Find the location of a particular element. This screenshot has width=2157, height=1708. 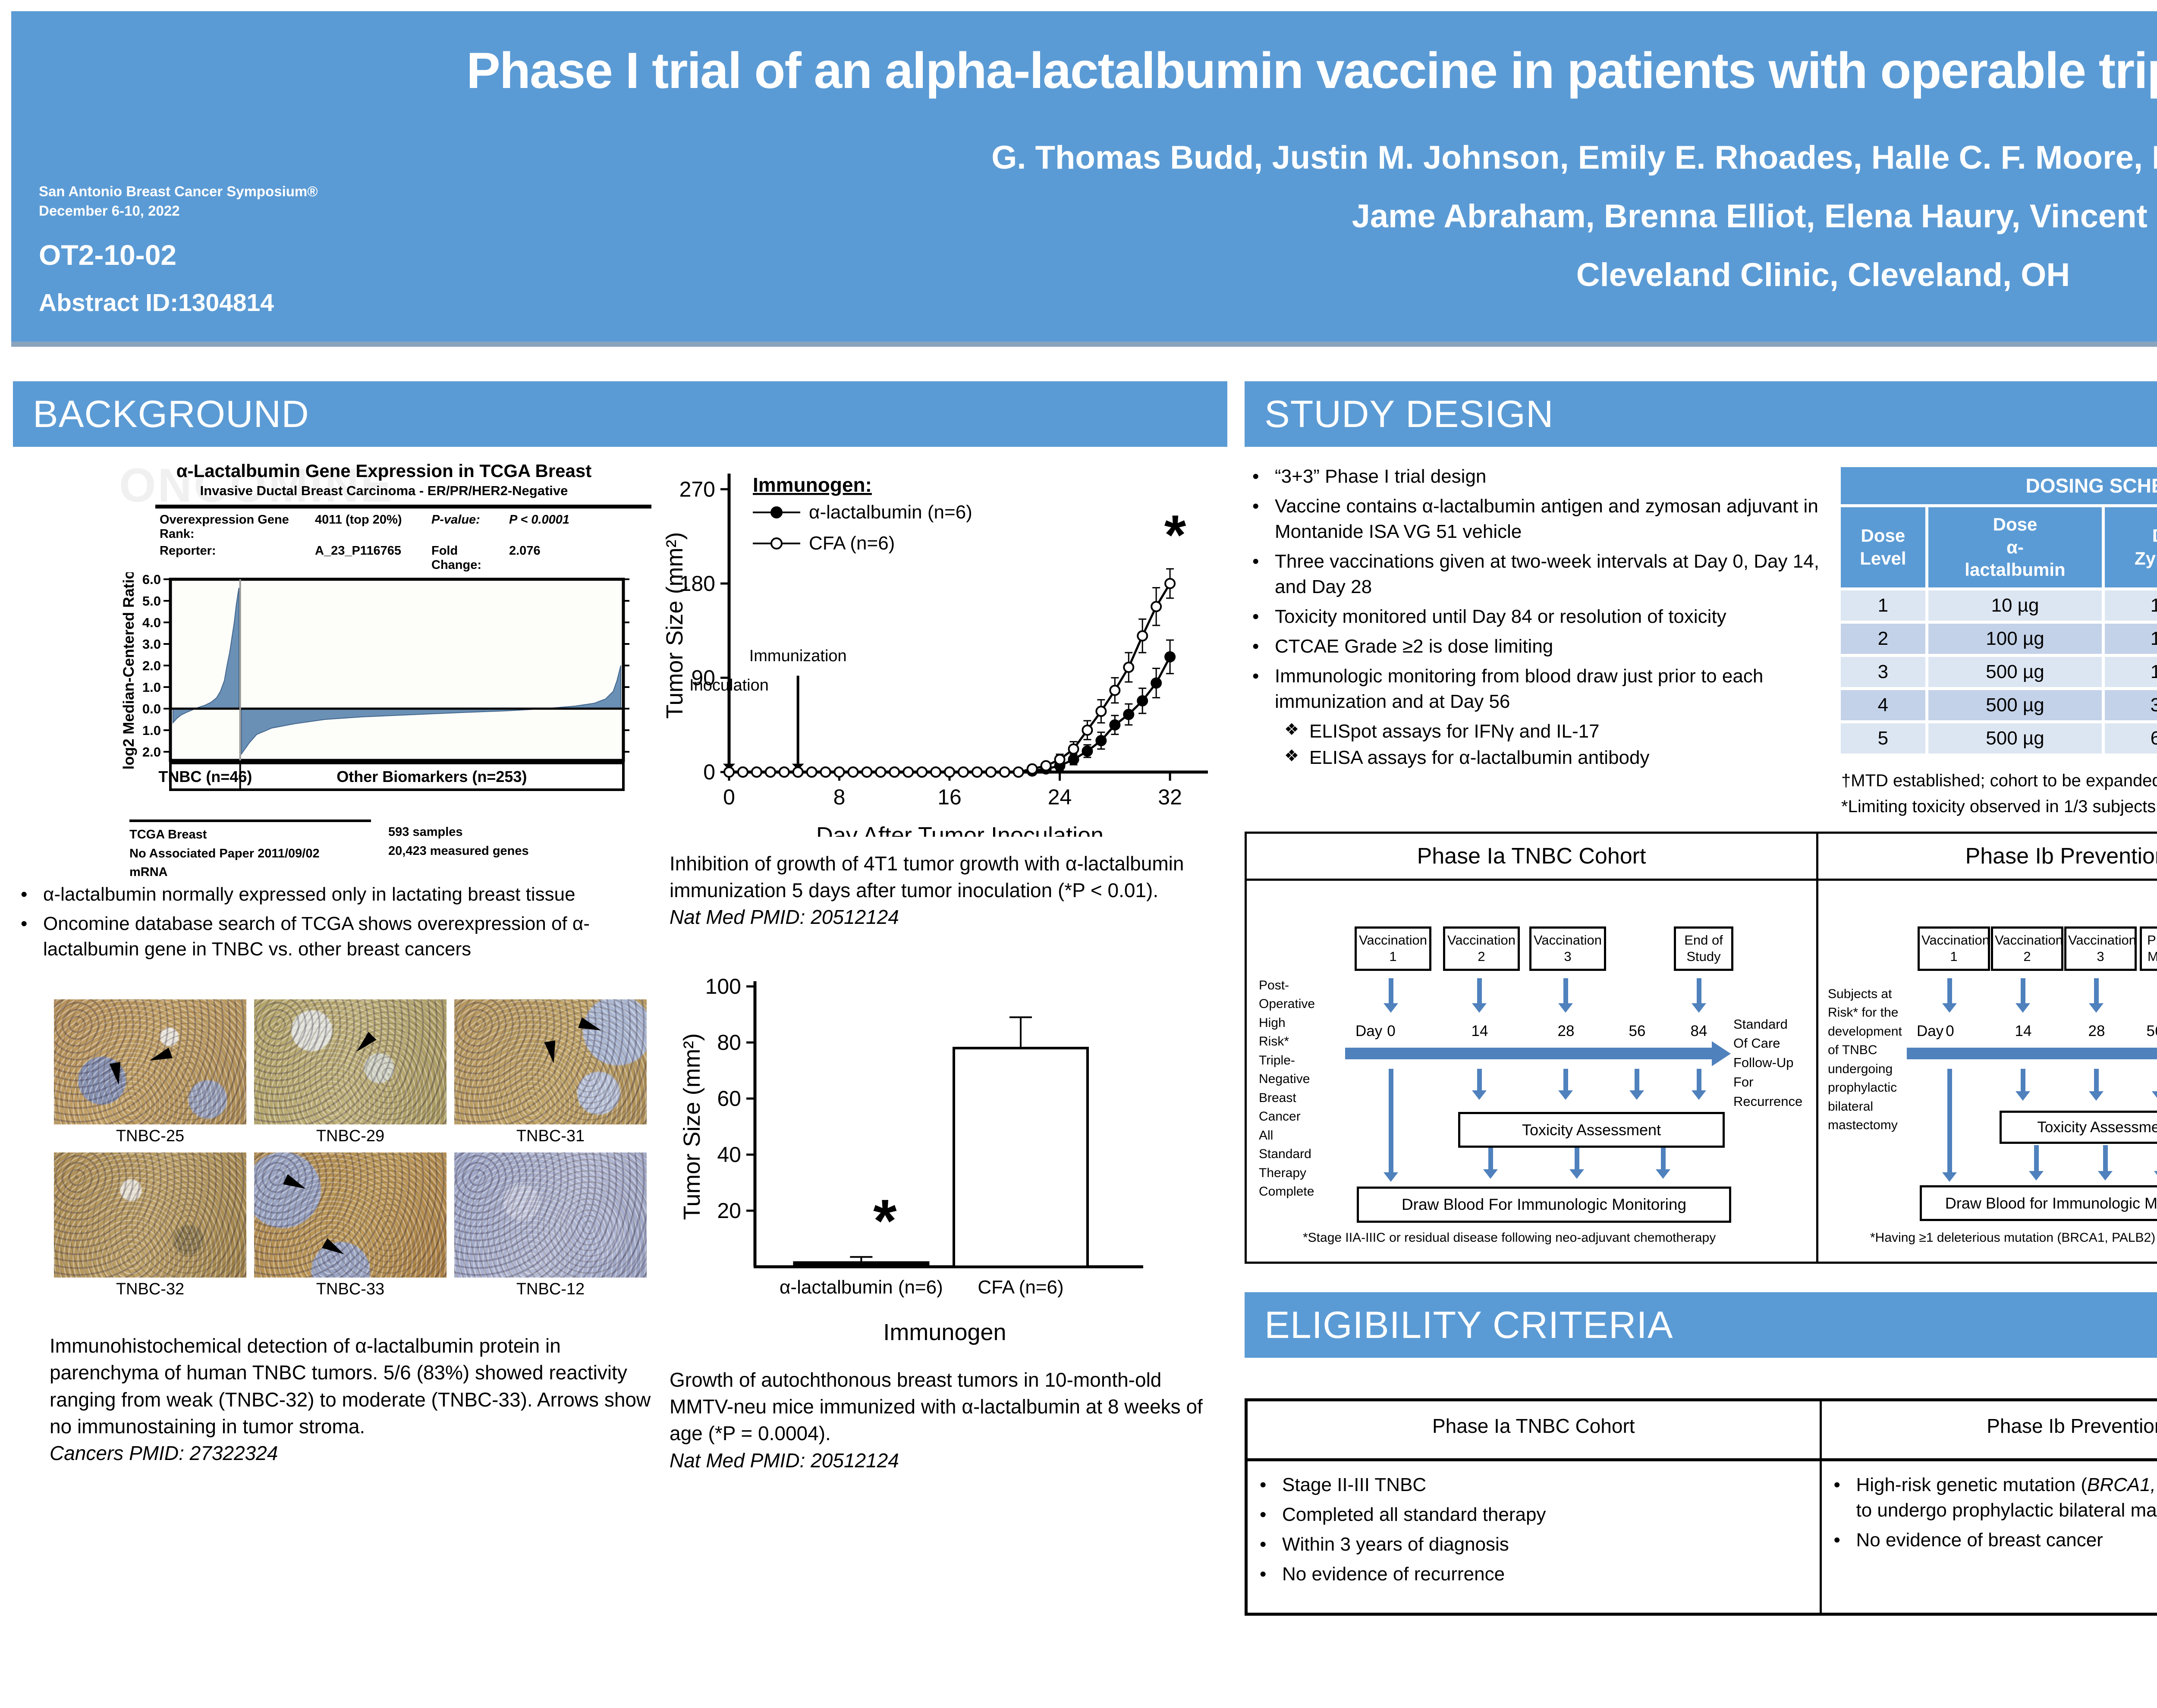

svg-text: 6.0 is located at coordinates (151, 579).